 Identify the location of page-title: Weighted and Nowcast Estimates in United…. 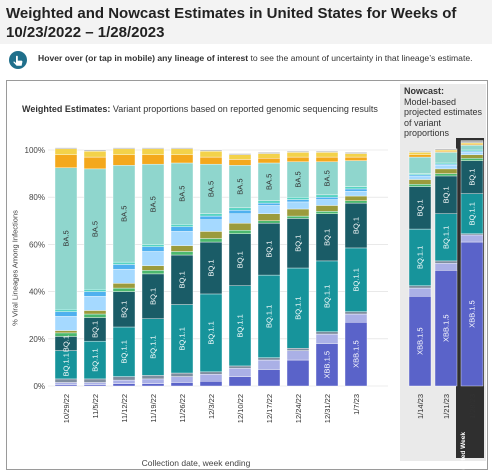
(231, 23).